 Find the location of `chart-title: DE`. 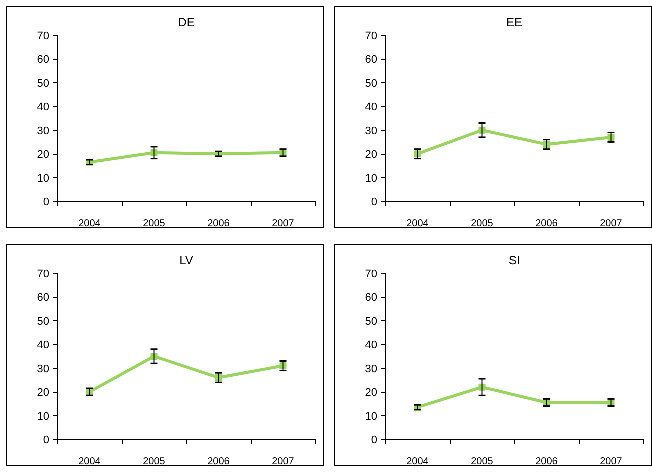

chart-title: DE is located at coordinates (186, 23).